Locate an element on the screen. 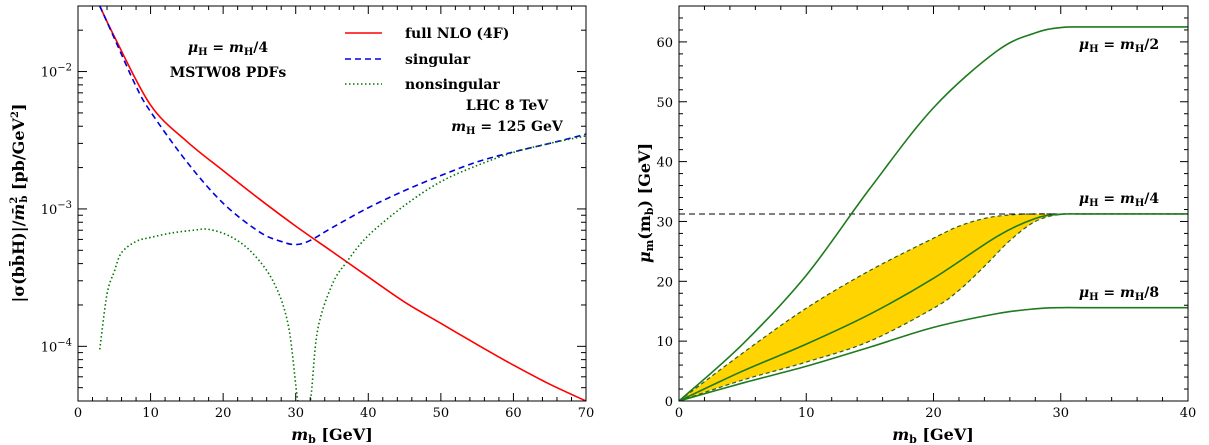  left-y-tick-label: 10⁻³ is located at coordinates (56, 209).